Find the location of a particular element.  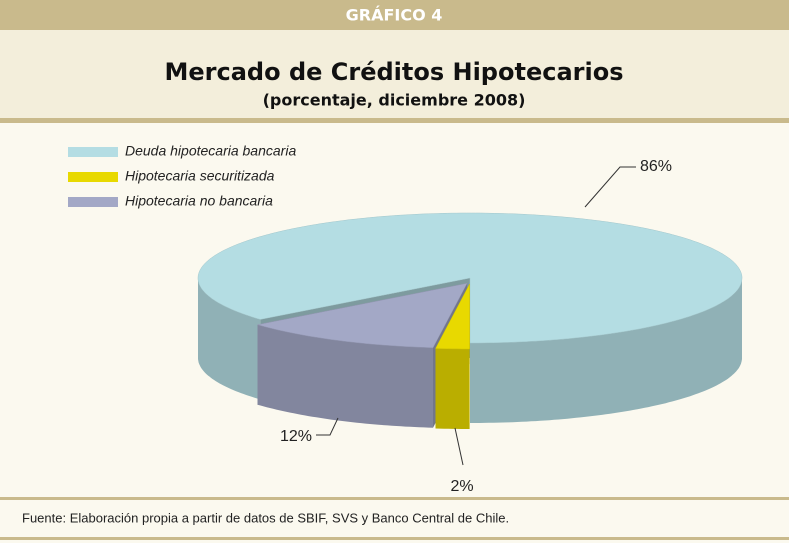

legend-label: Deuda hipotecaria bancaria is located at coordinates (210, 151).